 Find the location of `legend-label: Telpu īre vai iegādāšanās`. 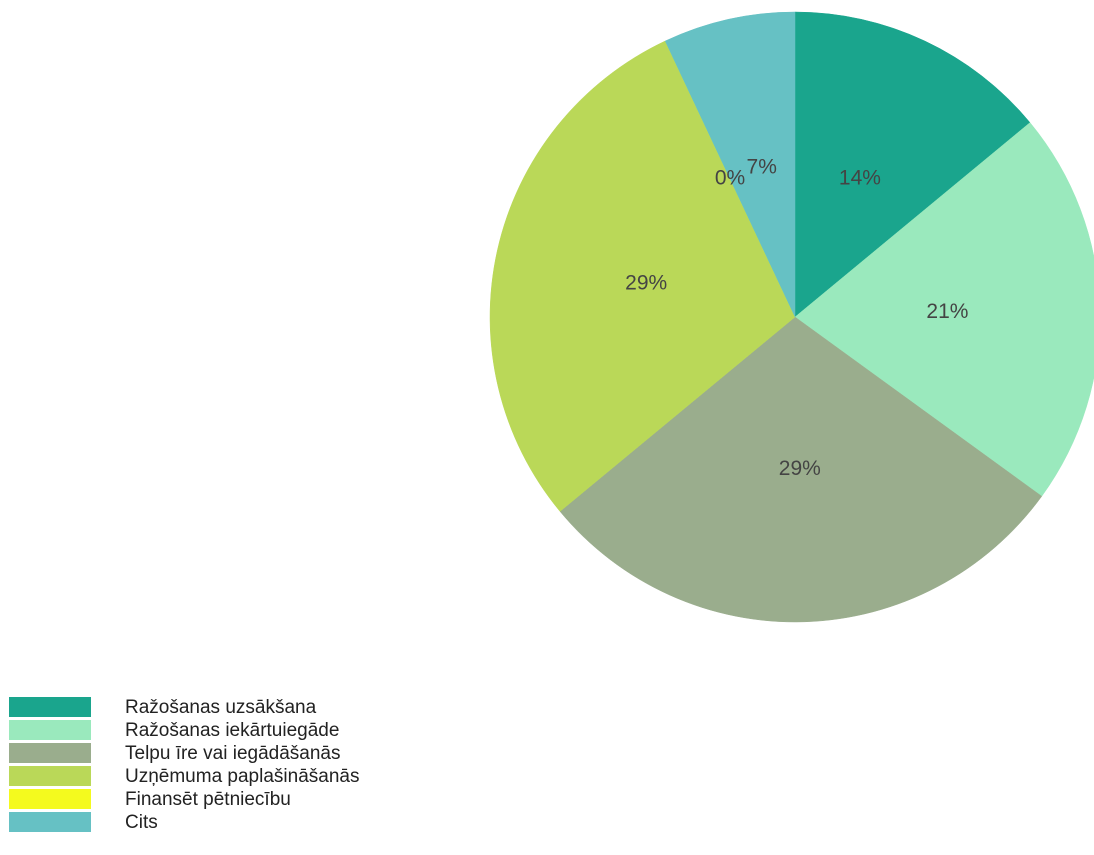

legend-label: Telpu īre vai iegādāšanās is located at coordinates (232, 753).